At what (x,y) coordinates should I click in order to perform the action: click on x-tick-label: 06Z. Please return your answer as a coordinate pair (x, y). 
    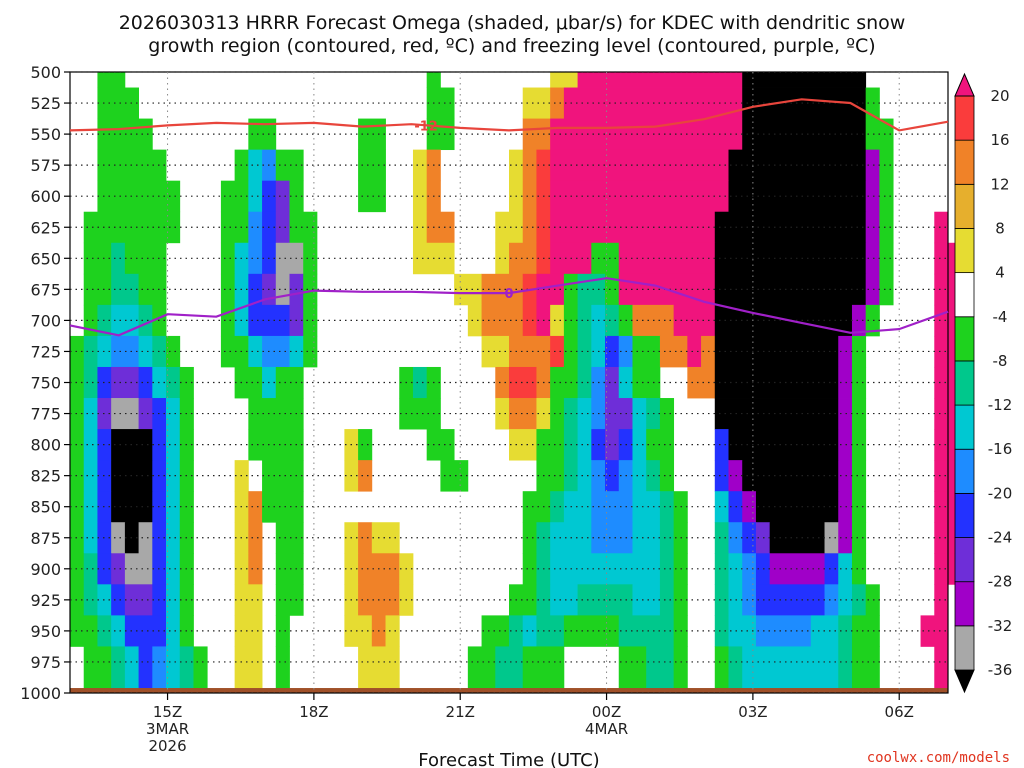
    Looking at the image, I should click on (899, 712).